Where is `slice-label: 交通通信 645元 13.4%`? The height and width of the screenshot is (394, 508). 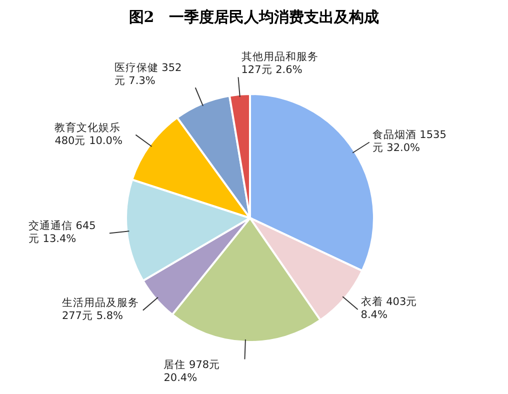 slice-label: 交通通信 645元 13.4% is located at coordinates (62, 233).